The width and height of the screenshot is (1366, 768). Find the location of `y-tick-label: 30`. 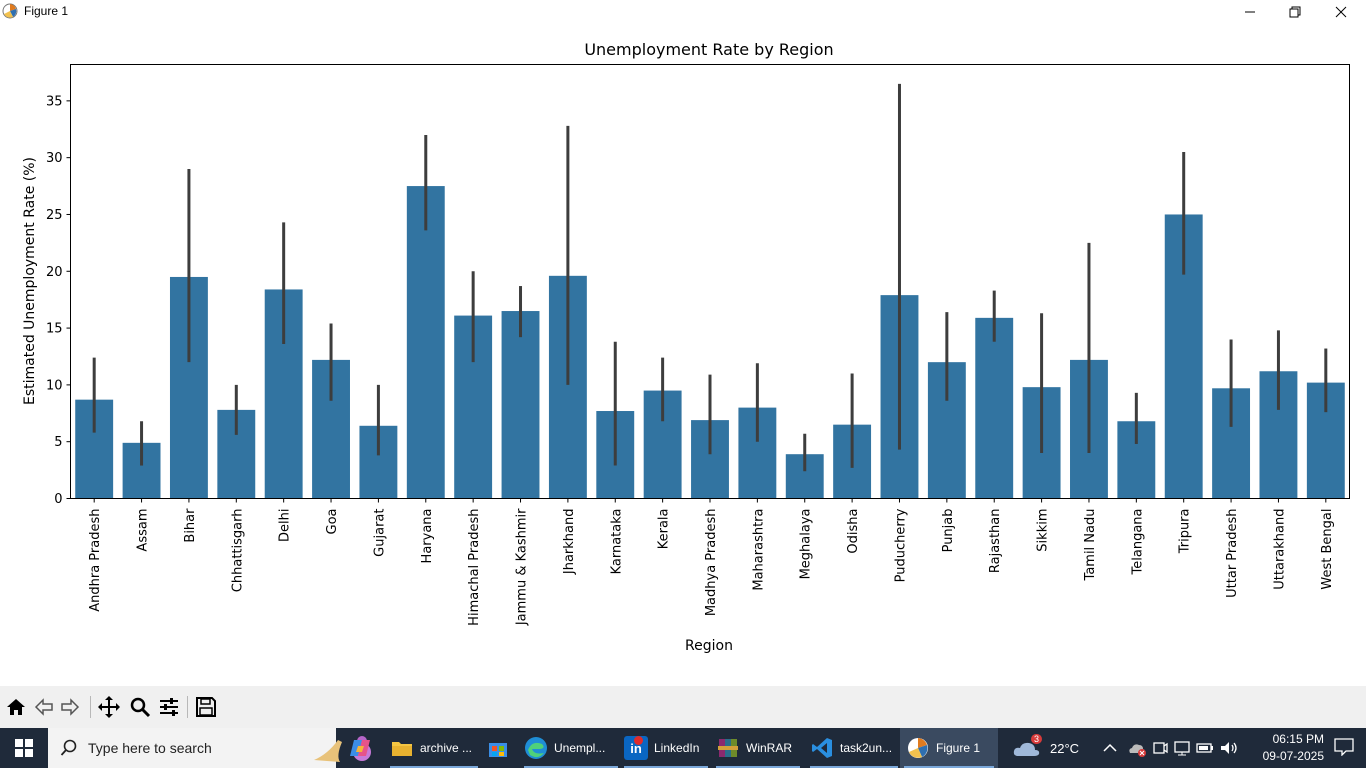

y-tick-label: 30 is located at coordinates (54, 158).